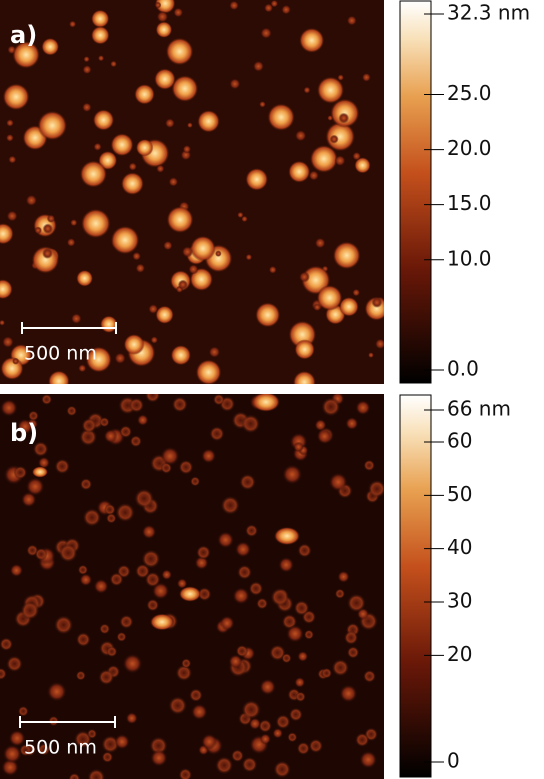  Describe the element at coordinates (463, 369) in the screenshot. I see `colorbar-tick-label: 0.0` at that location.